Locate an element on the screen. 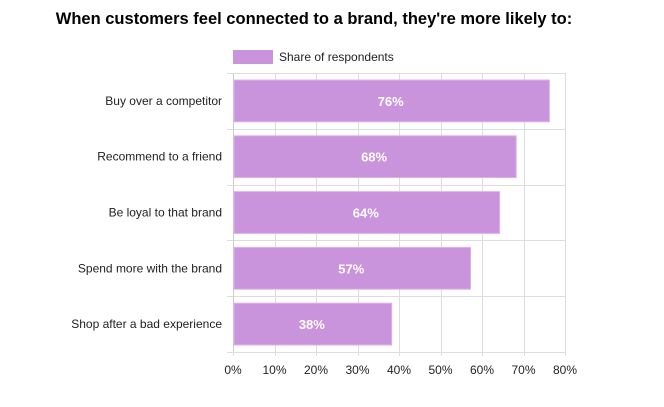  category-label: Recommend to a friend is located at coordinates (159, 157).